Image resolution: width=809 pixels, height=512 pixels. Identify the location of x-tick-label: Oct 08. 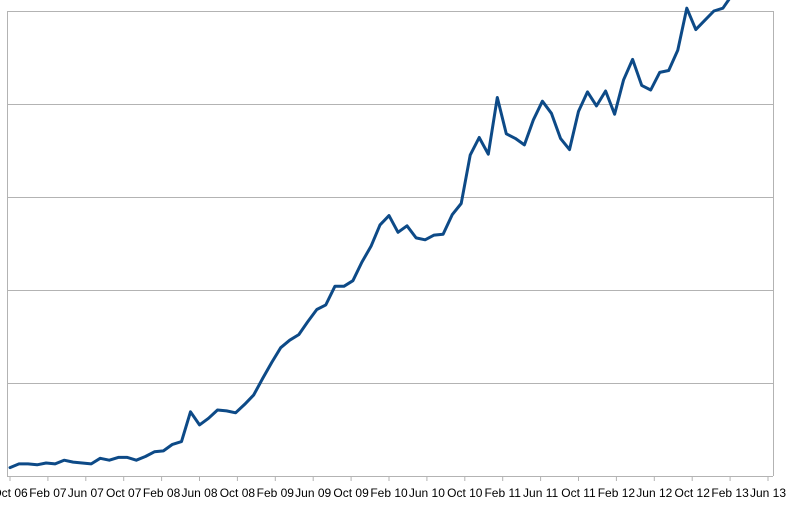
(238, 493).